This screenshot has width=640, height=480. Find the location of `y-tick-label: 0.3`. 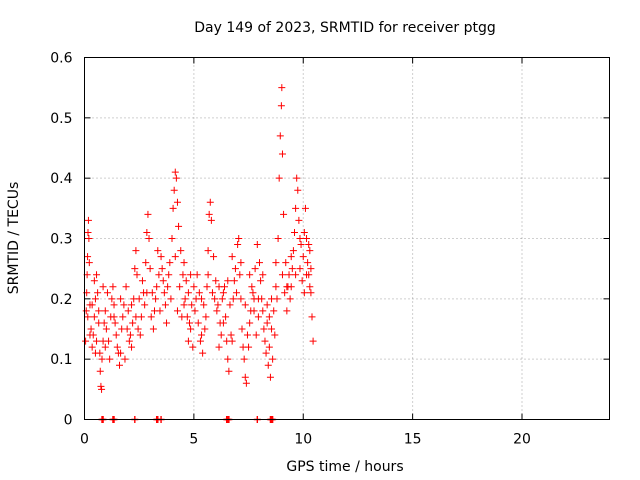

y-tick-label: 0.3 is located at coordinates (61, 240).